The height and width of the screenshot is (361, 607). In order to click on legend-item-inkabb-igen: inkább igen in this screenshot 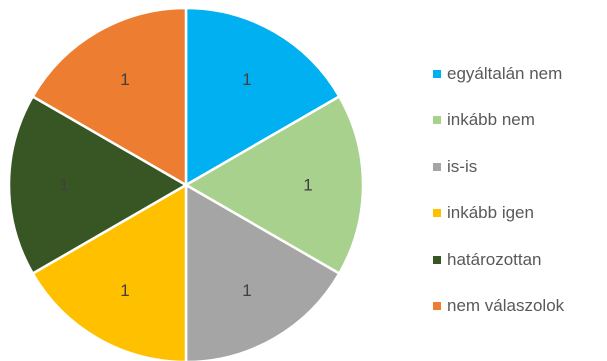, I will do `click(498, 213)`.